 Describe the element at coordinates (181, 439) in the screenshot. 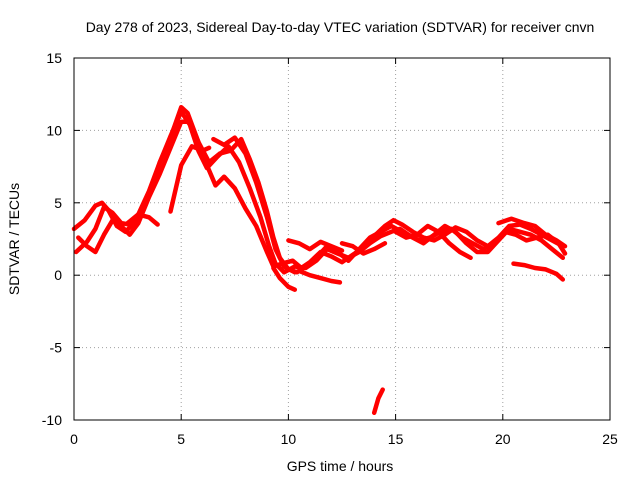

I see `x-tick-label: 5` at that location.